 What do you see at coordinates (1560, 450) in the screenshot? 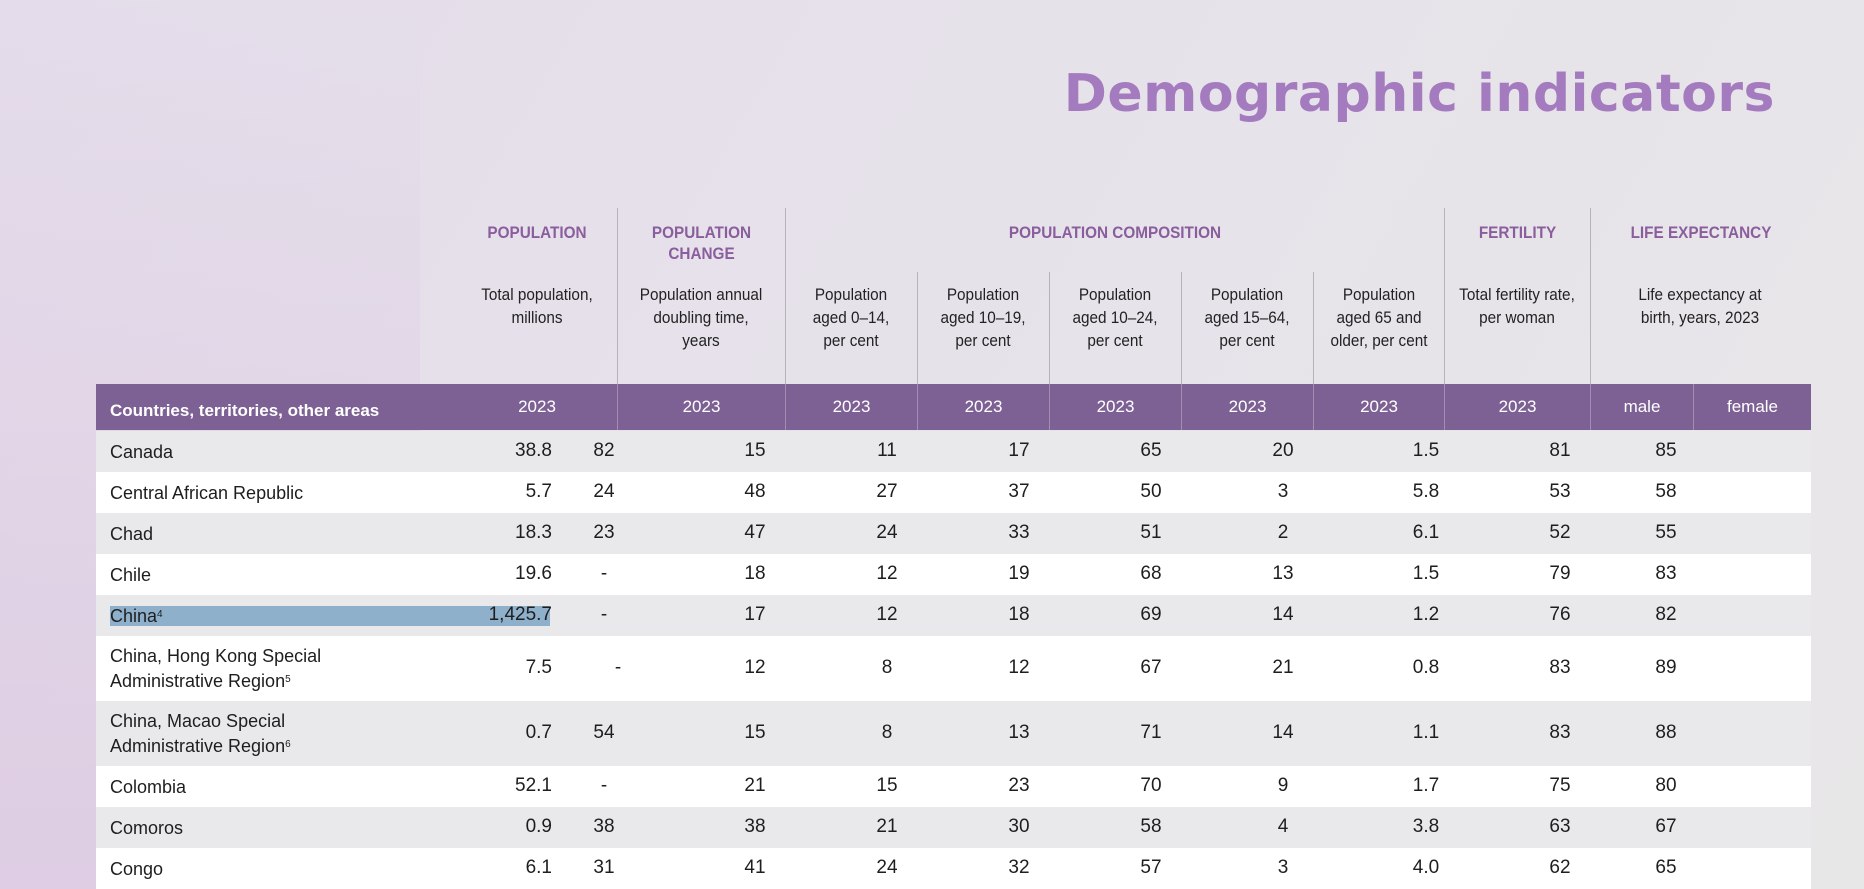
I see `cell-male: 81` at bounding box center [1560, 450].